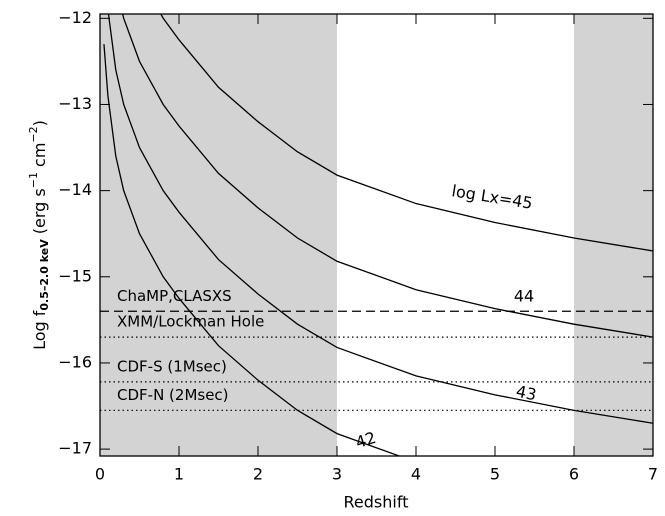 This screenshot has height=516, width=665. What do you see at coordinates (33, 180) in the screenshot?
I see `y-label-exp: −1` at bounding box center [33, 180].